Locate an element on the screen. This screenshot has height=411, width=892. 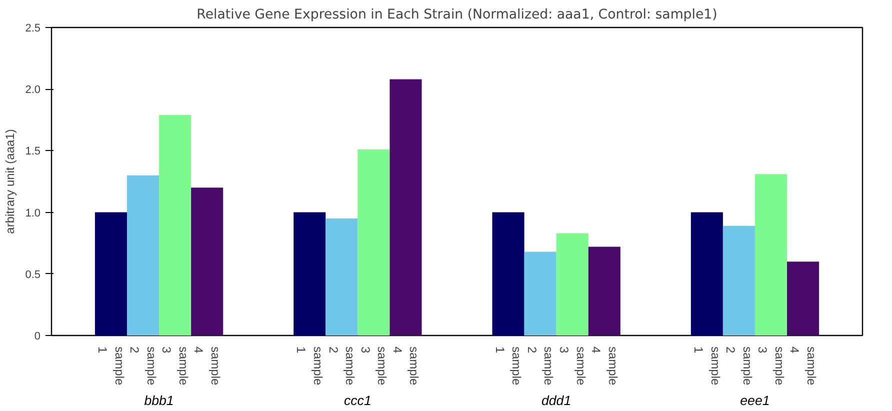
y-tick-label: 1.5 is located at coordinates (33, 152).